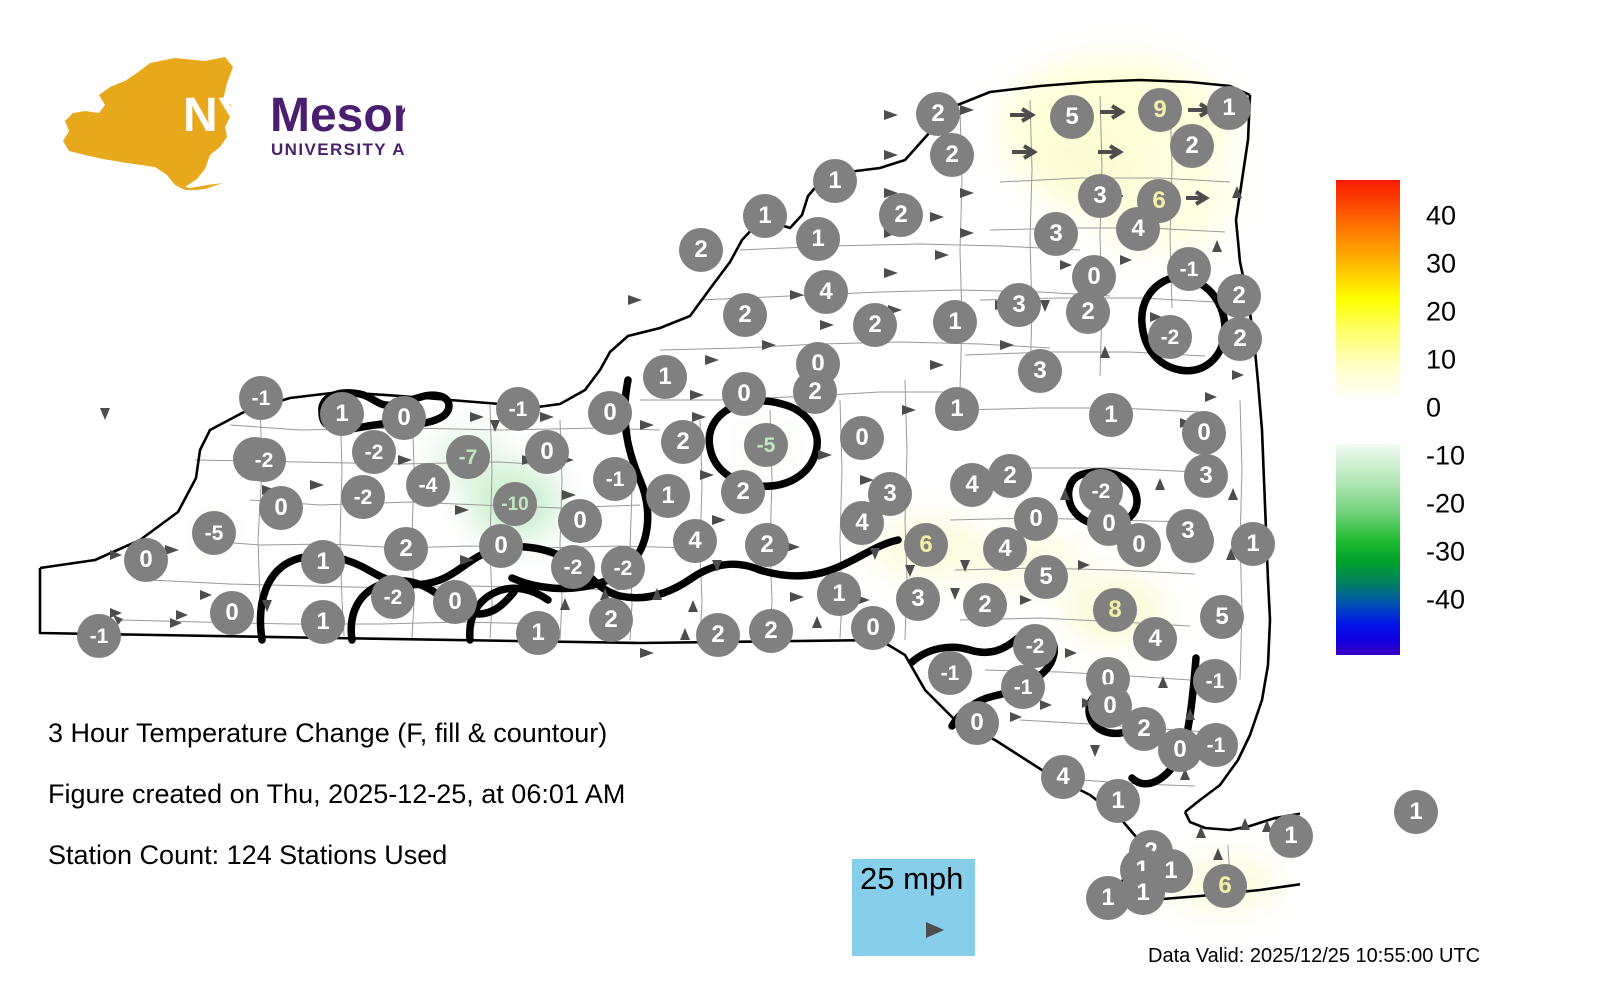 The width and height of the screenshot is (1600, 1000). Describe the element at coordinates (468, 457) in the screenshot. I see `station-marker: -7` at that location.